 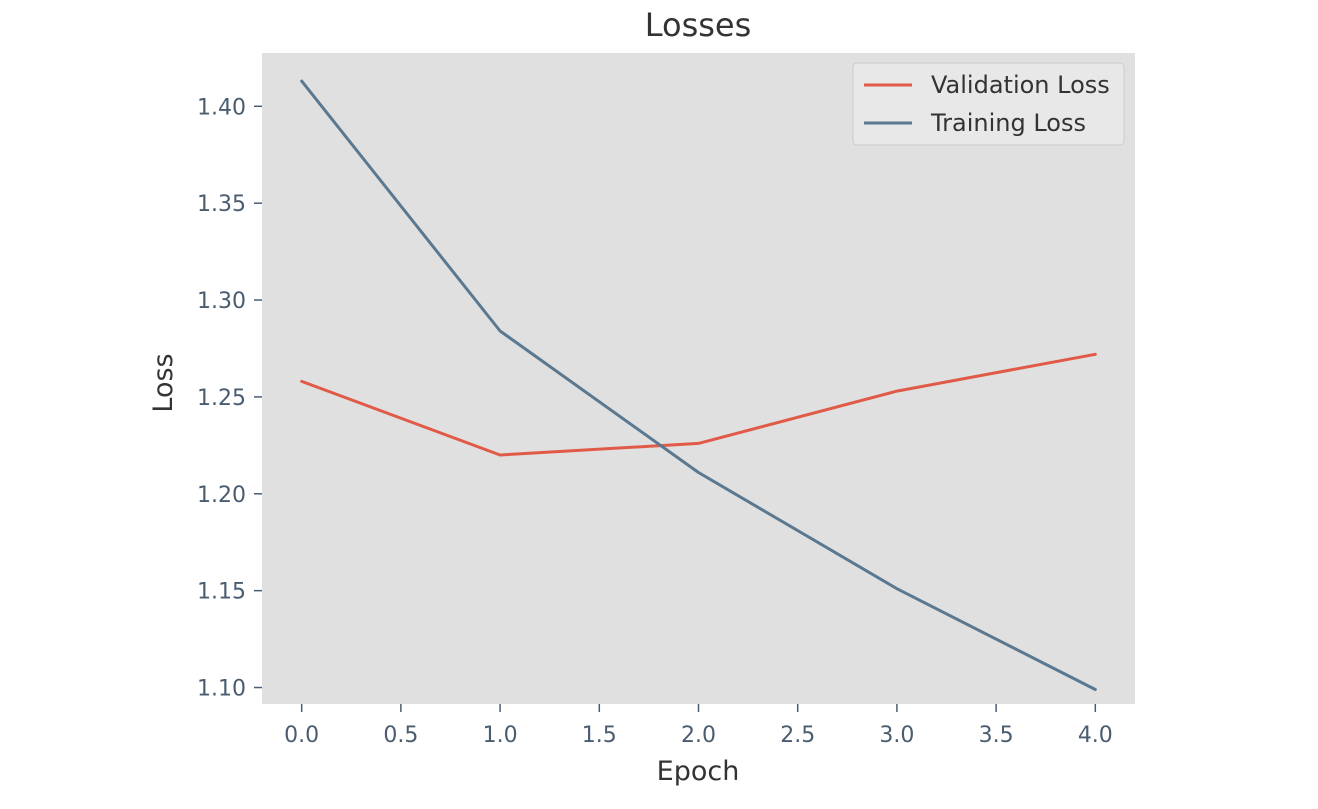 I want to click on legend-label-validation-loss: Validation Loss, so click(x=1020, y=85).